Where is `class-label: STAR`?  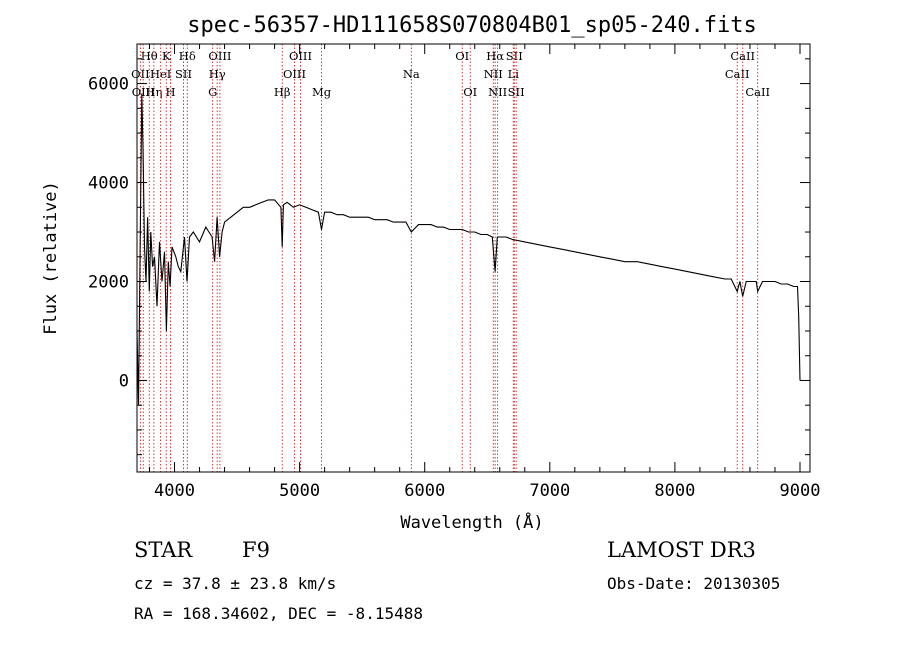 class-label: STAR is located at coordinates (163, 550).